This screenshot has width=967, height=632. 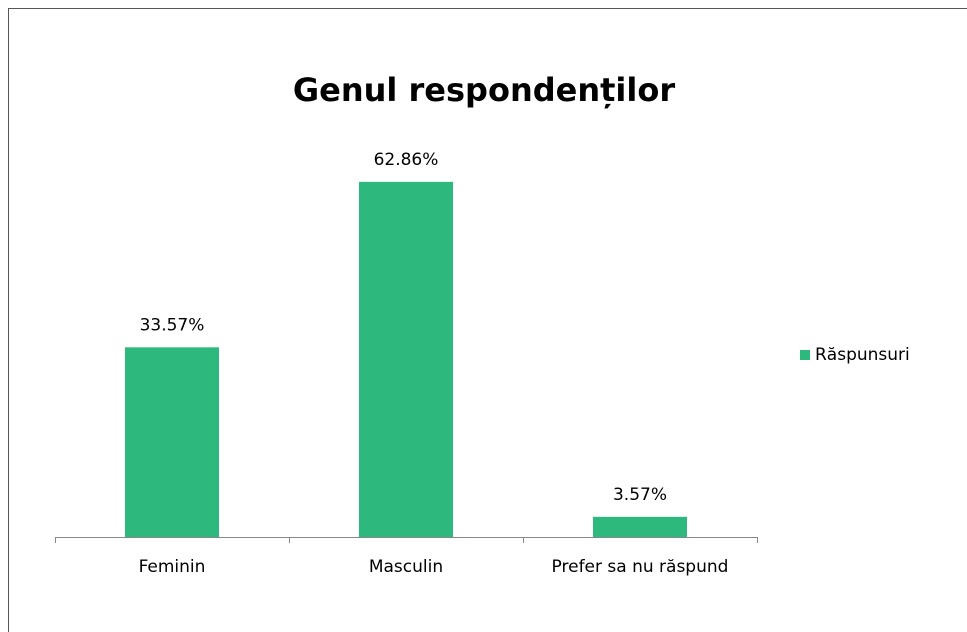 What do you see at coordinates (640, 495) in the screenshot?
I see `data-label: 3.57%` at bounding box center [640, 495].